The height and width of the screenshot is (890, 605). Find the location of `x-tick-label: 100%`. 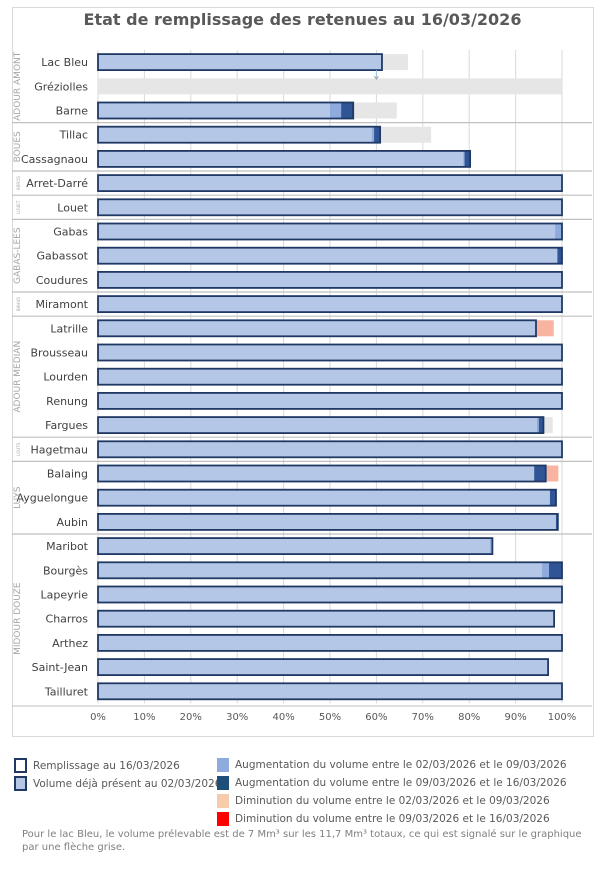

x-tick-label: 100% is located at coordinates (562, 717).